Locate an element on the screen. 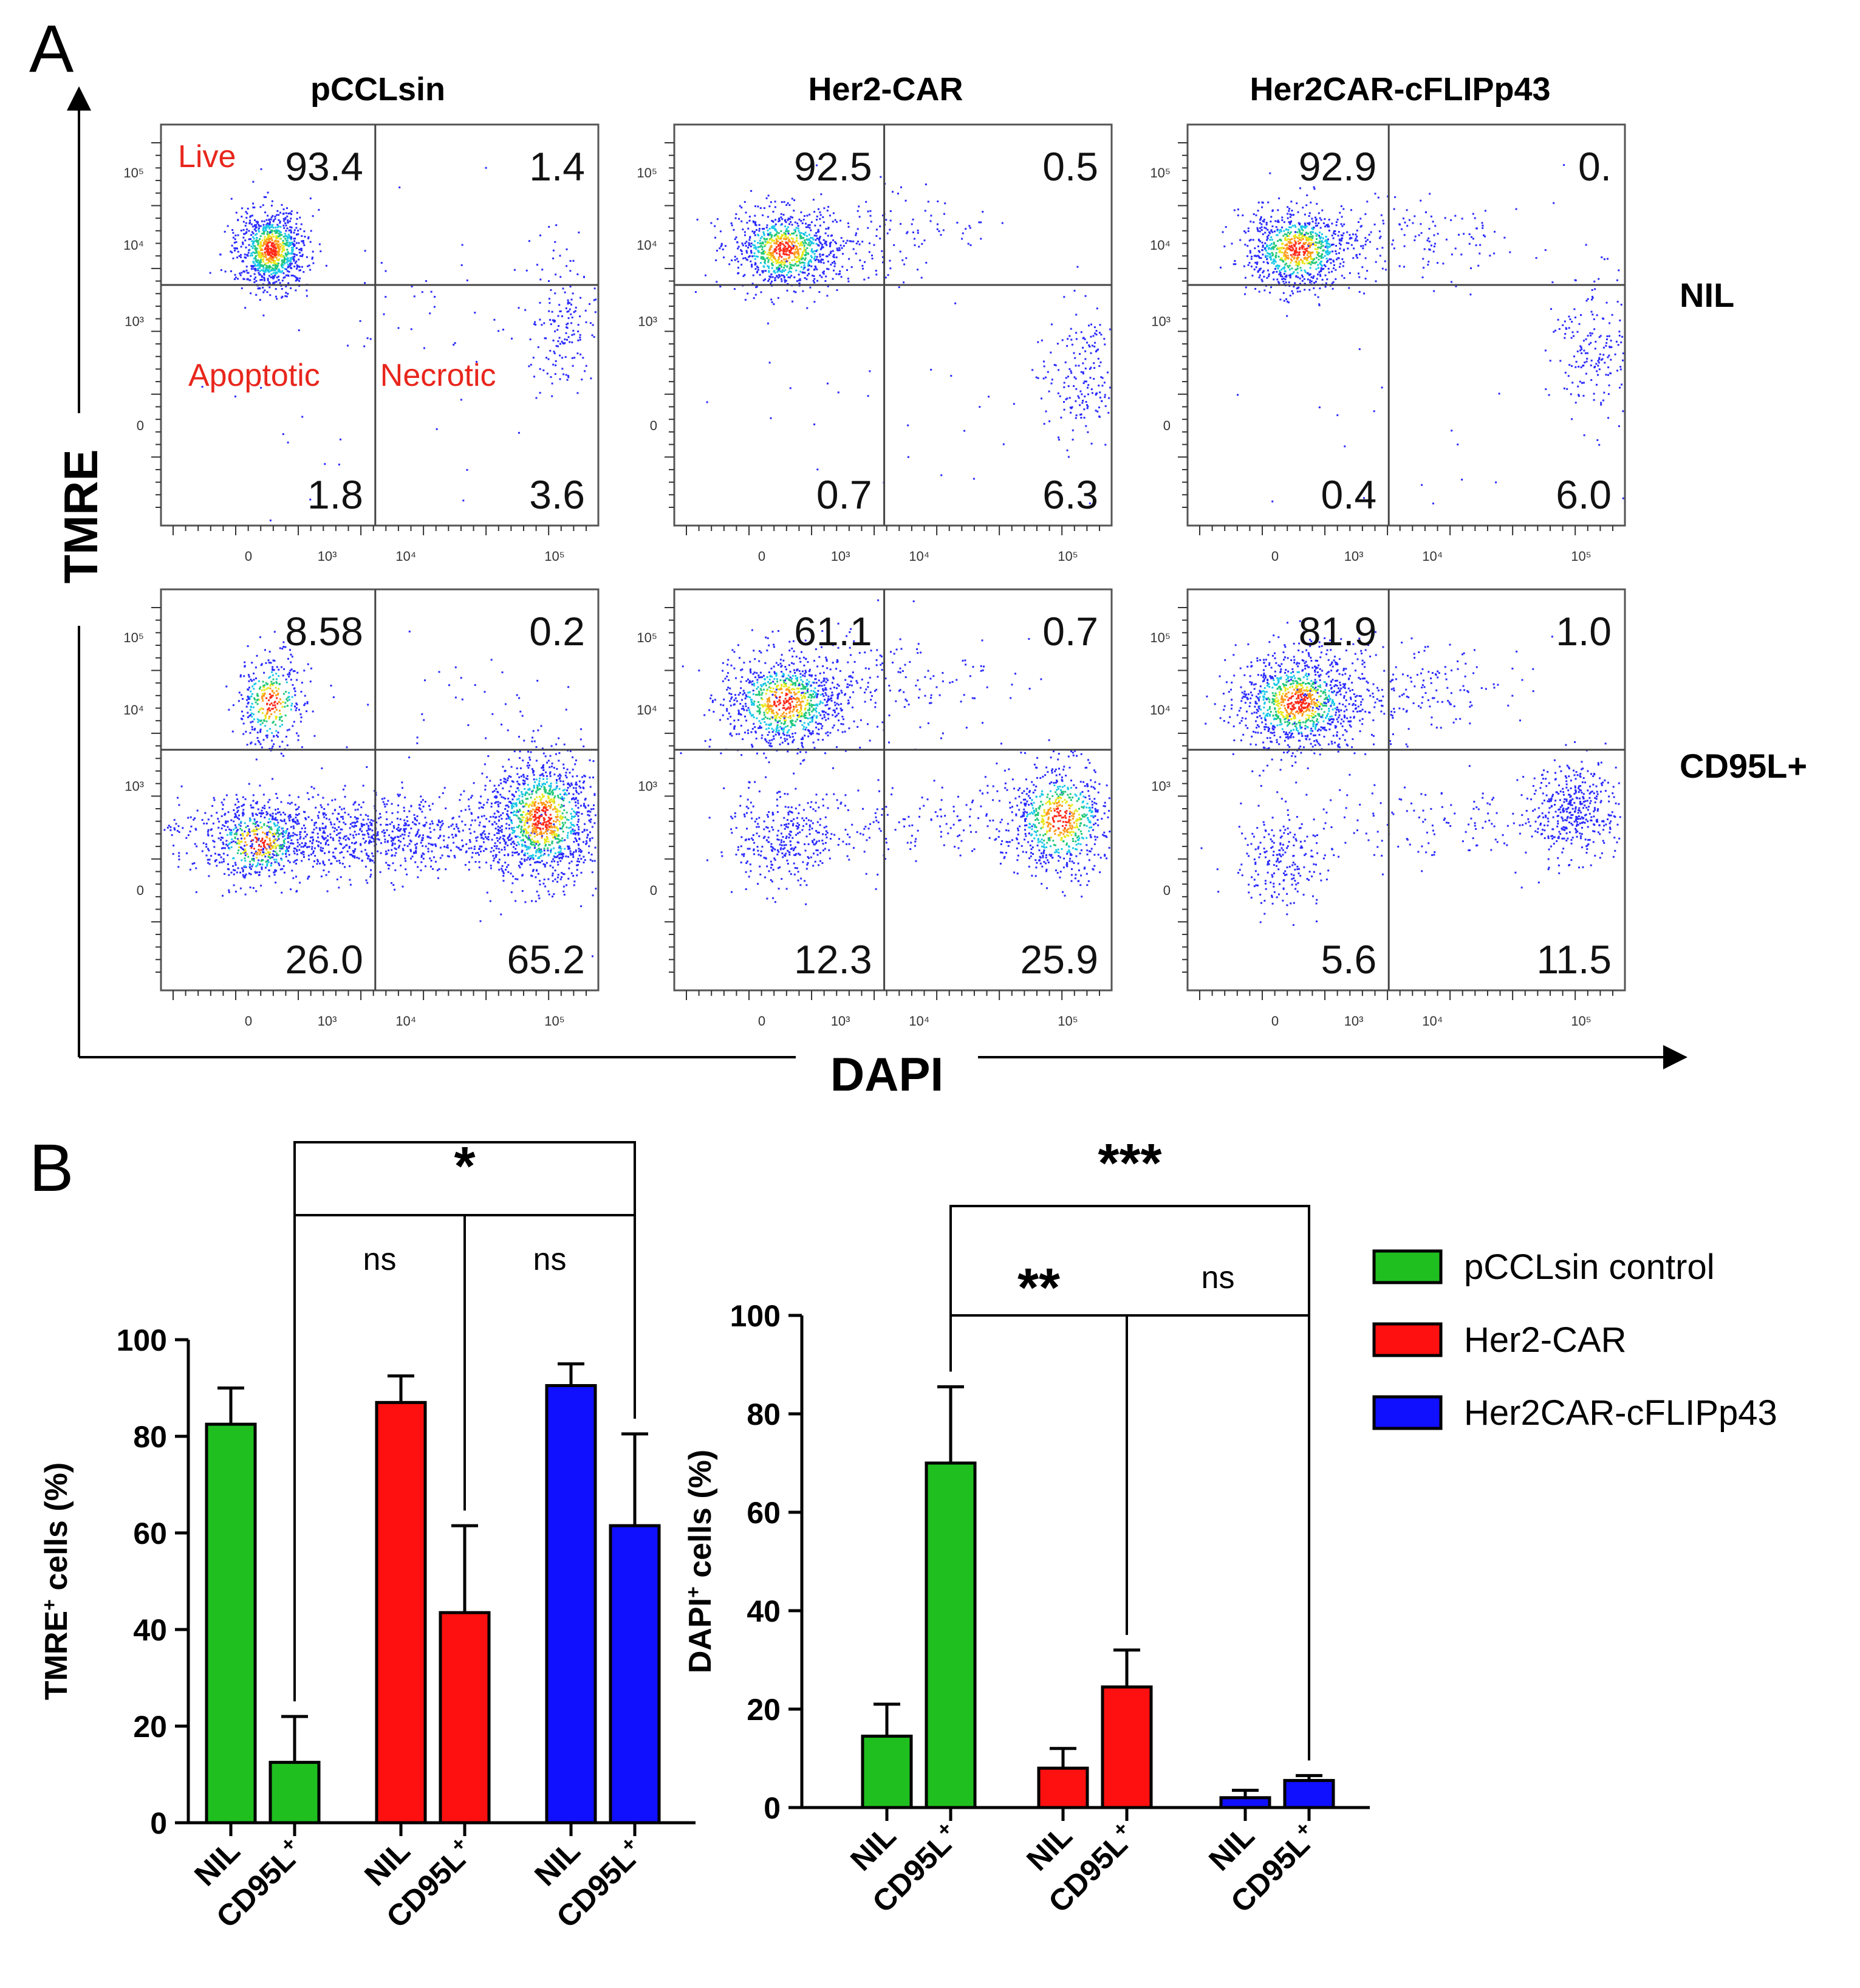  x-tick-label: 0 is located at coordinates (761, 556).